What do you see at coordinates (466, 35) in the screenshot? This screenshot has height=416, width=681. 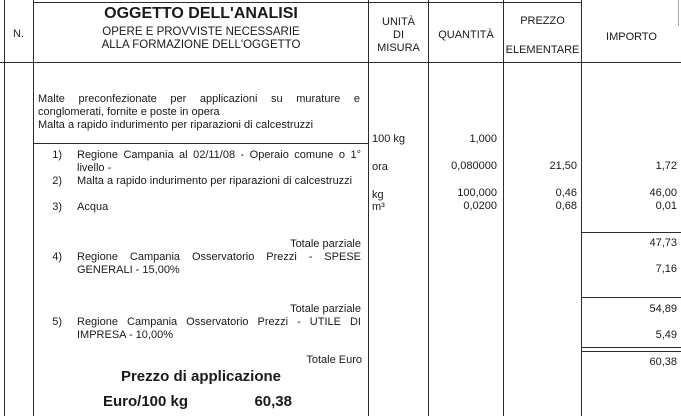 I see `column-header-quantita: QUANTITÀ` at bounding box center [466, 35].